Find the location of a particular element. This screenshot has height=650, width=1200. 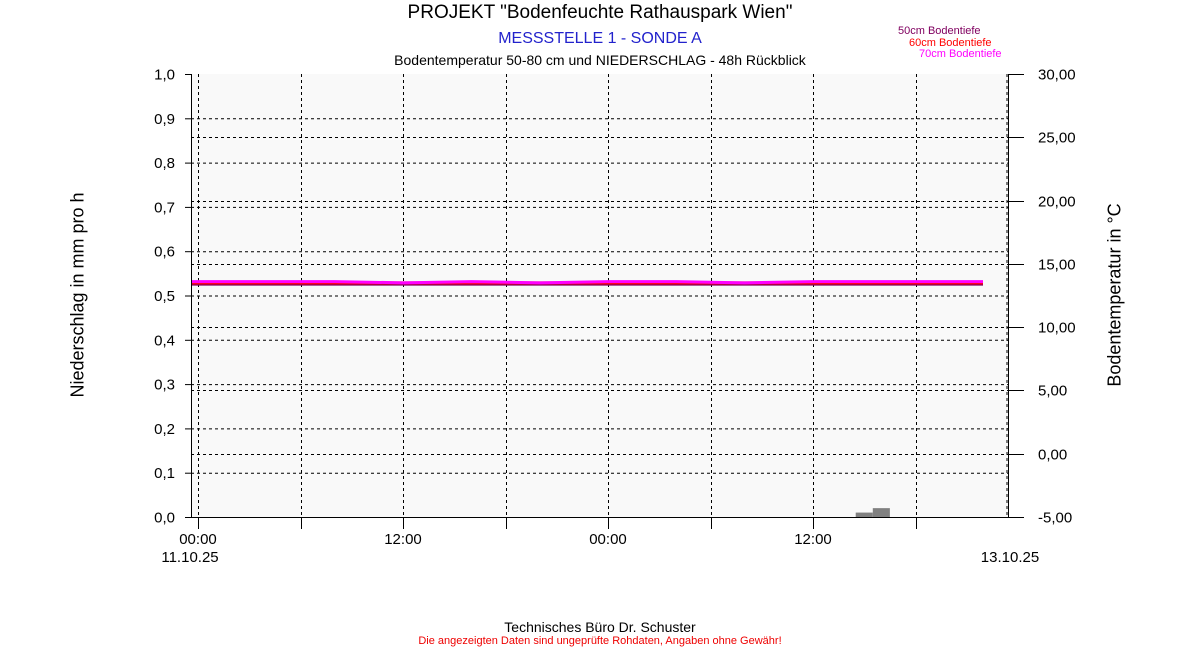

tick-label-right: 10,00 is located at coordinates (1057, 328).